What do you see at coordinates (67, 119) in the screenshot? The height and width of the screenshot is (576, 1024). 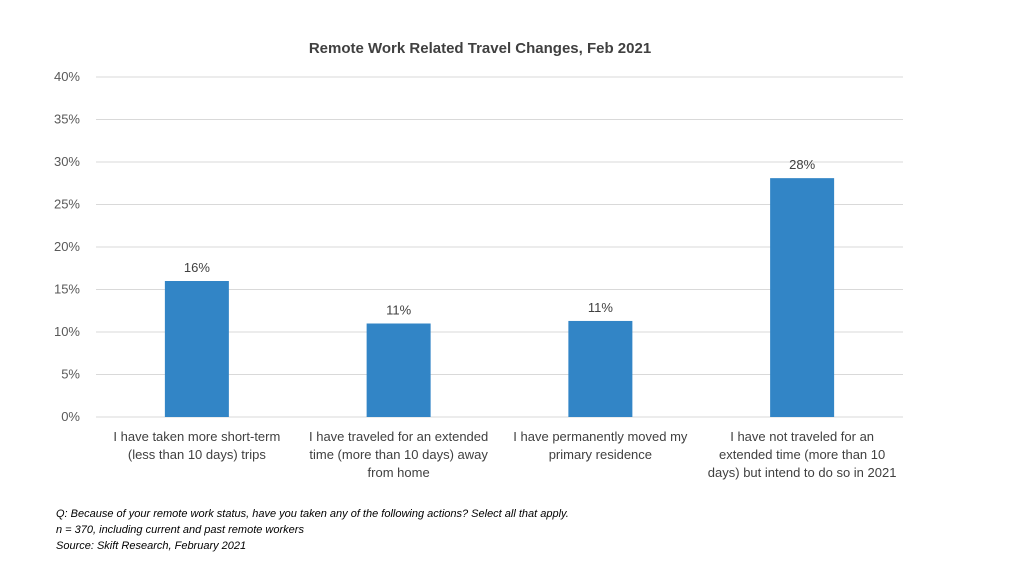 I see `y-tick-label: 35%` at bounding box center [67, 119].